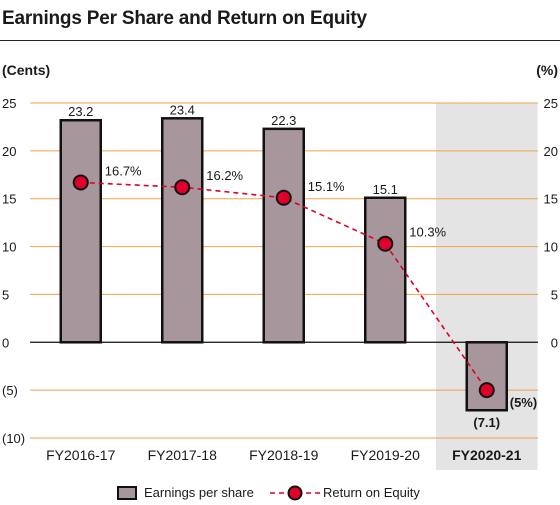 Image resolution: width=560 pixels, height=505 pixels. What do you see at coordinates (127, 493) in the screenshot?
I see `legend-swatch-eps` at bounding box center [127, 493].